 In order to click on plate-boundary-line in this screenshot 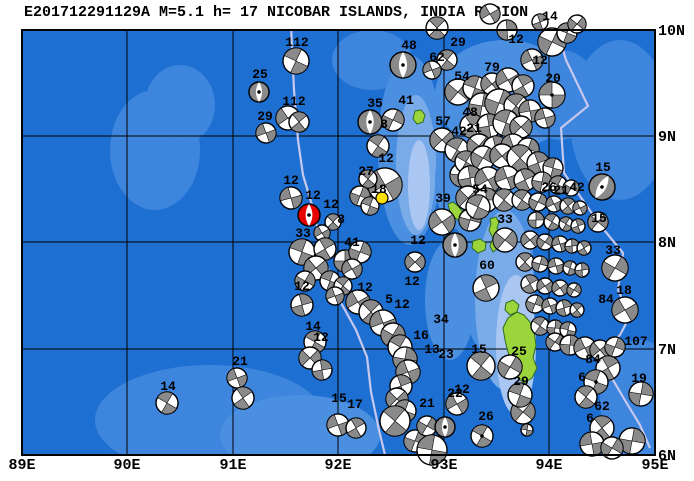, I will do `click(604, 239)`.